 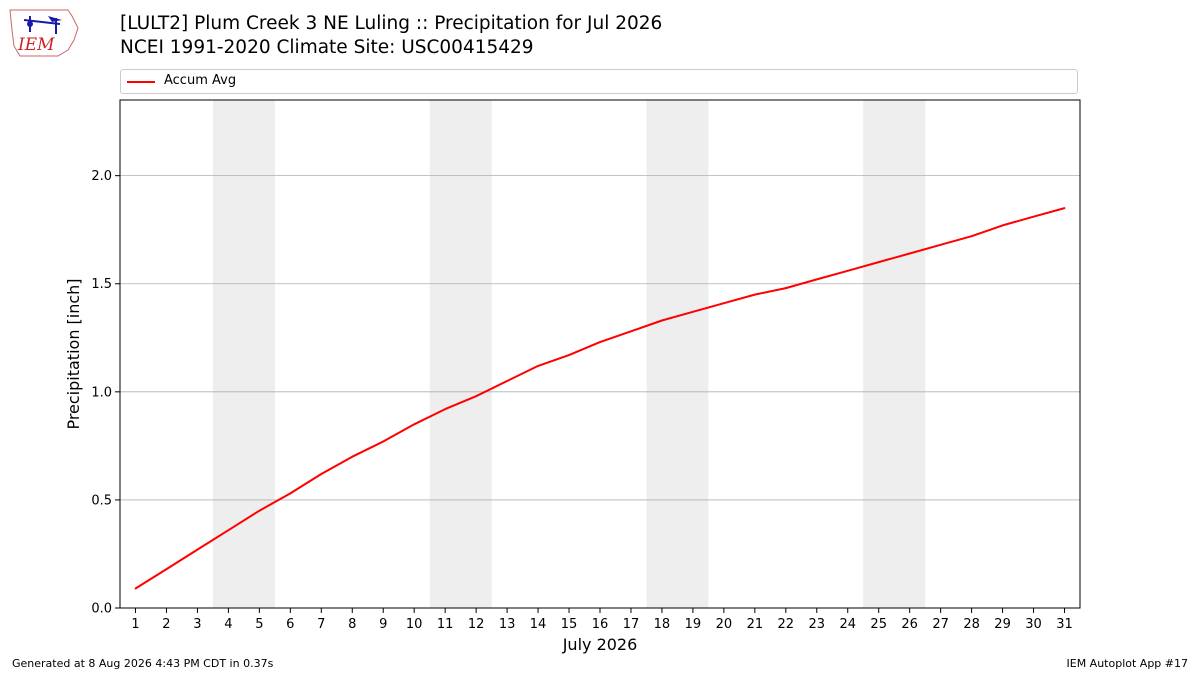 I want to click on x-tick-label: 17, so click(x=631, y=624).